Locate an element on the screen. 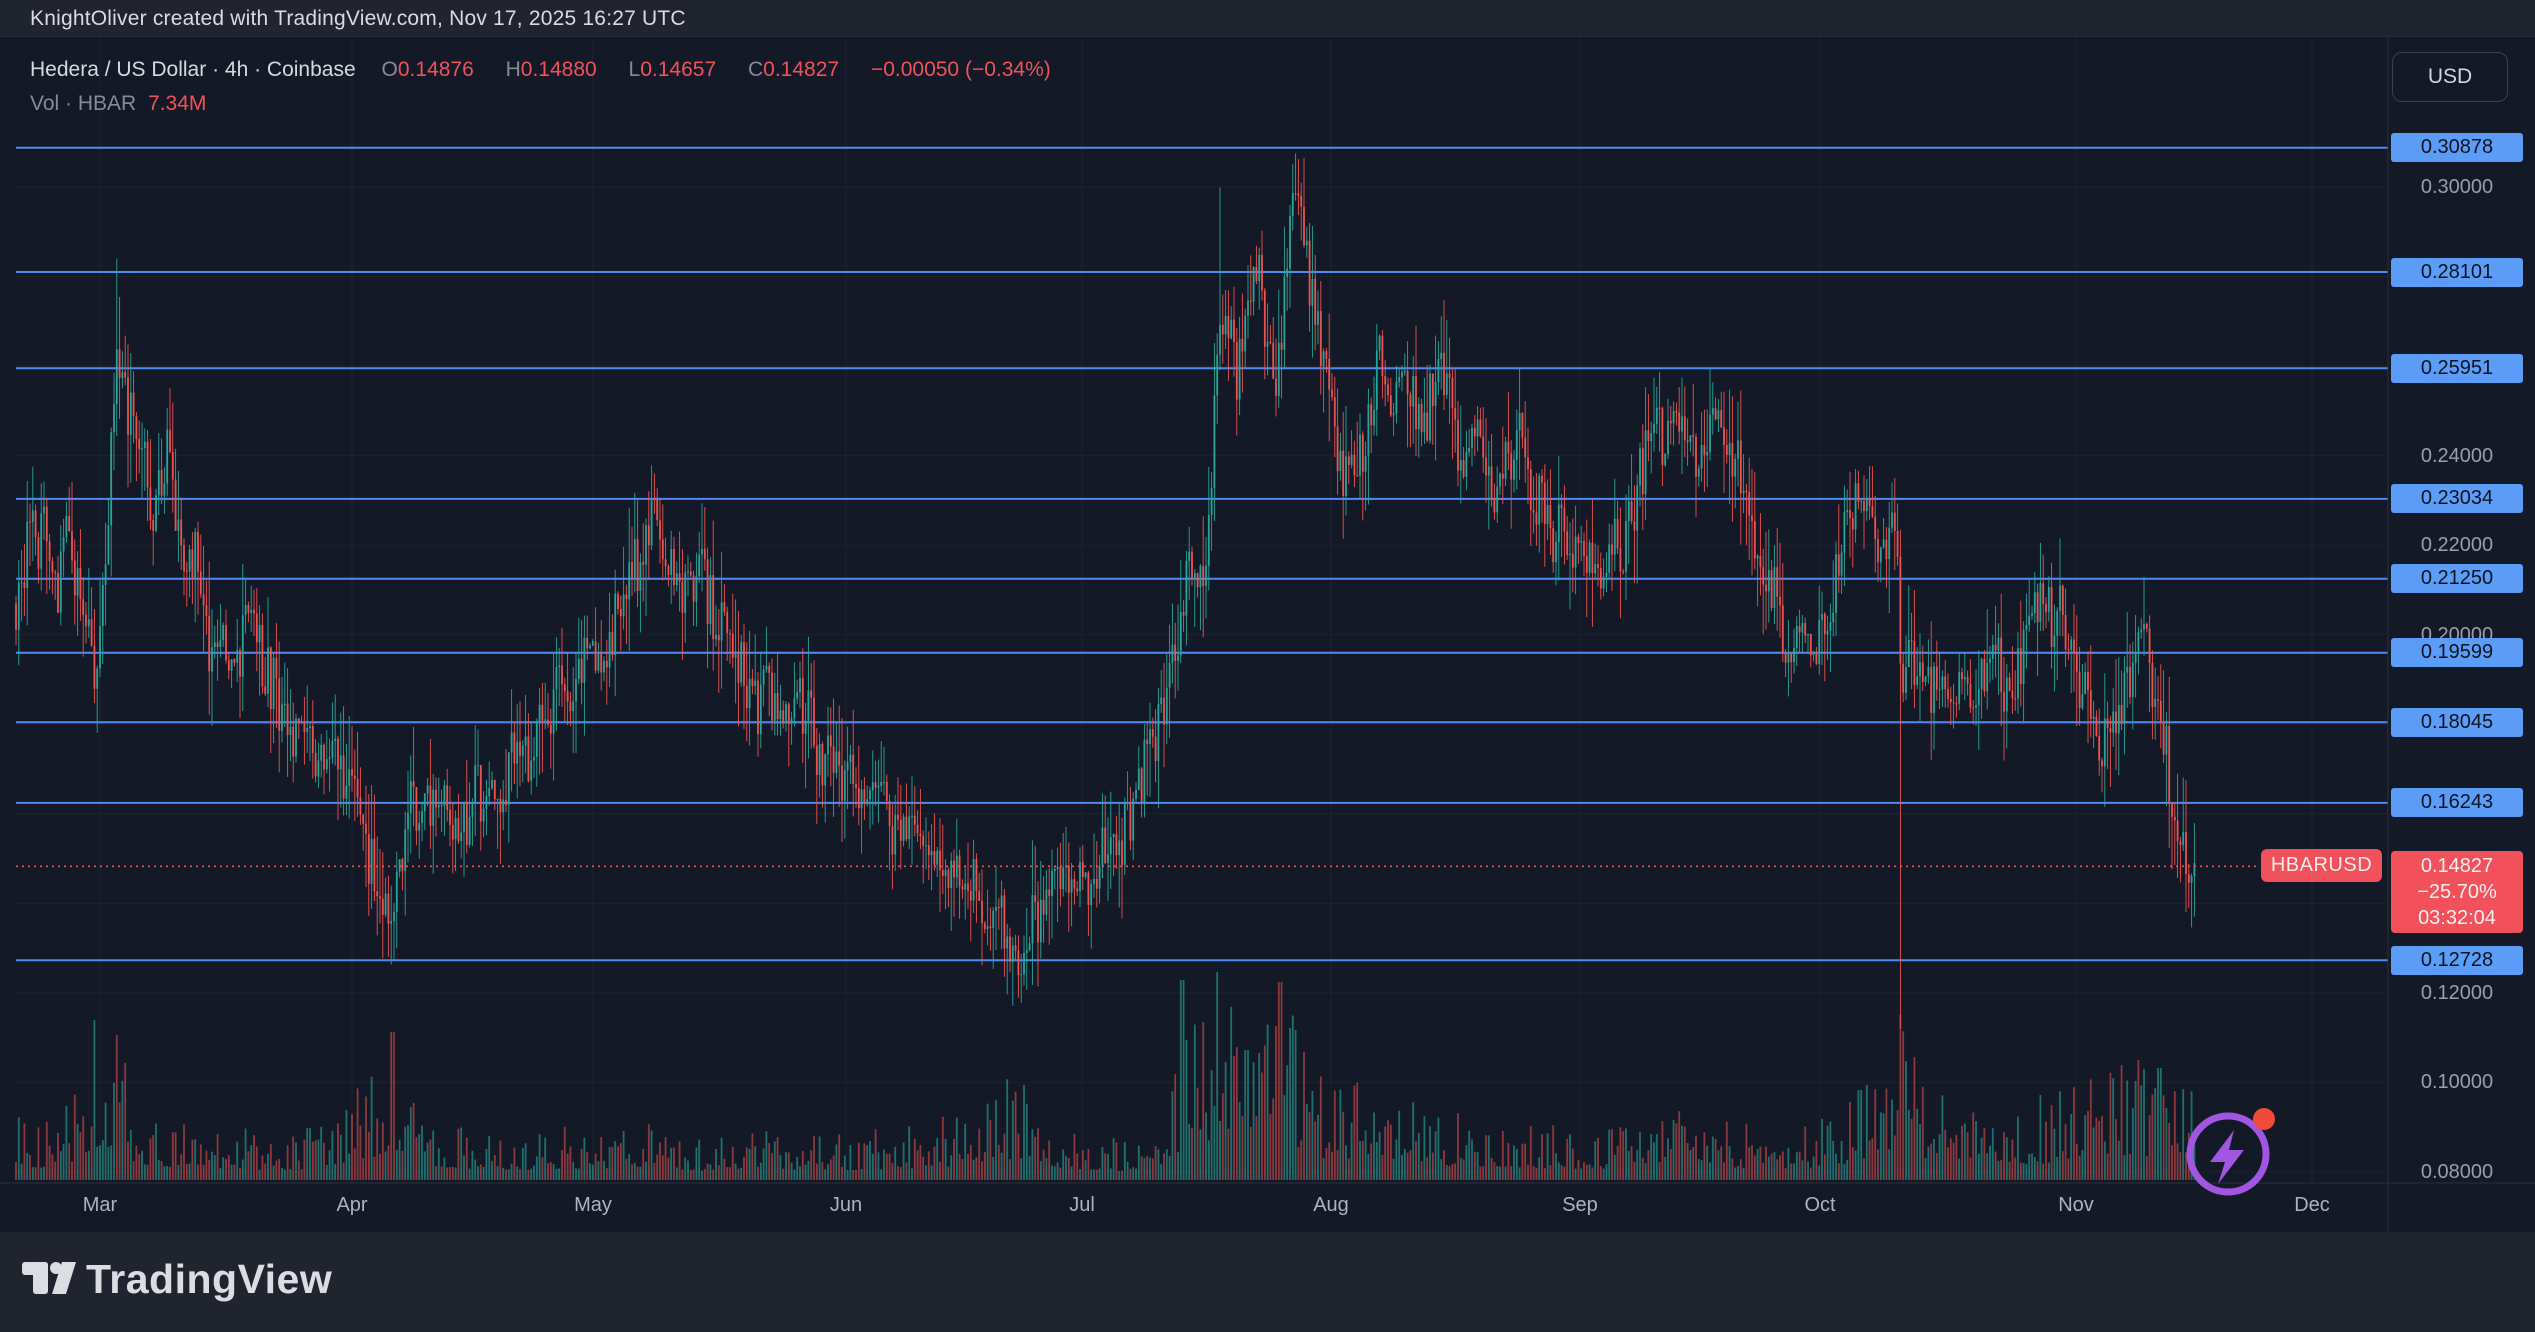 The width and height of the screenshot is (2535, 1332). price-level-badge: 0.16243 is located at coordinates (2457, 803).